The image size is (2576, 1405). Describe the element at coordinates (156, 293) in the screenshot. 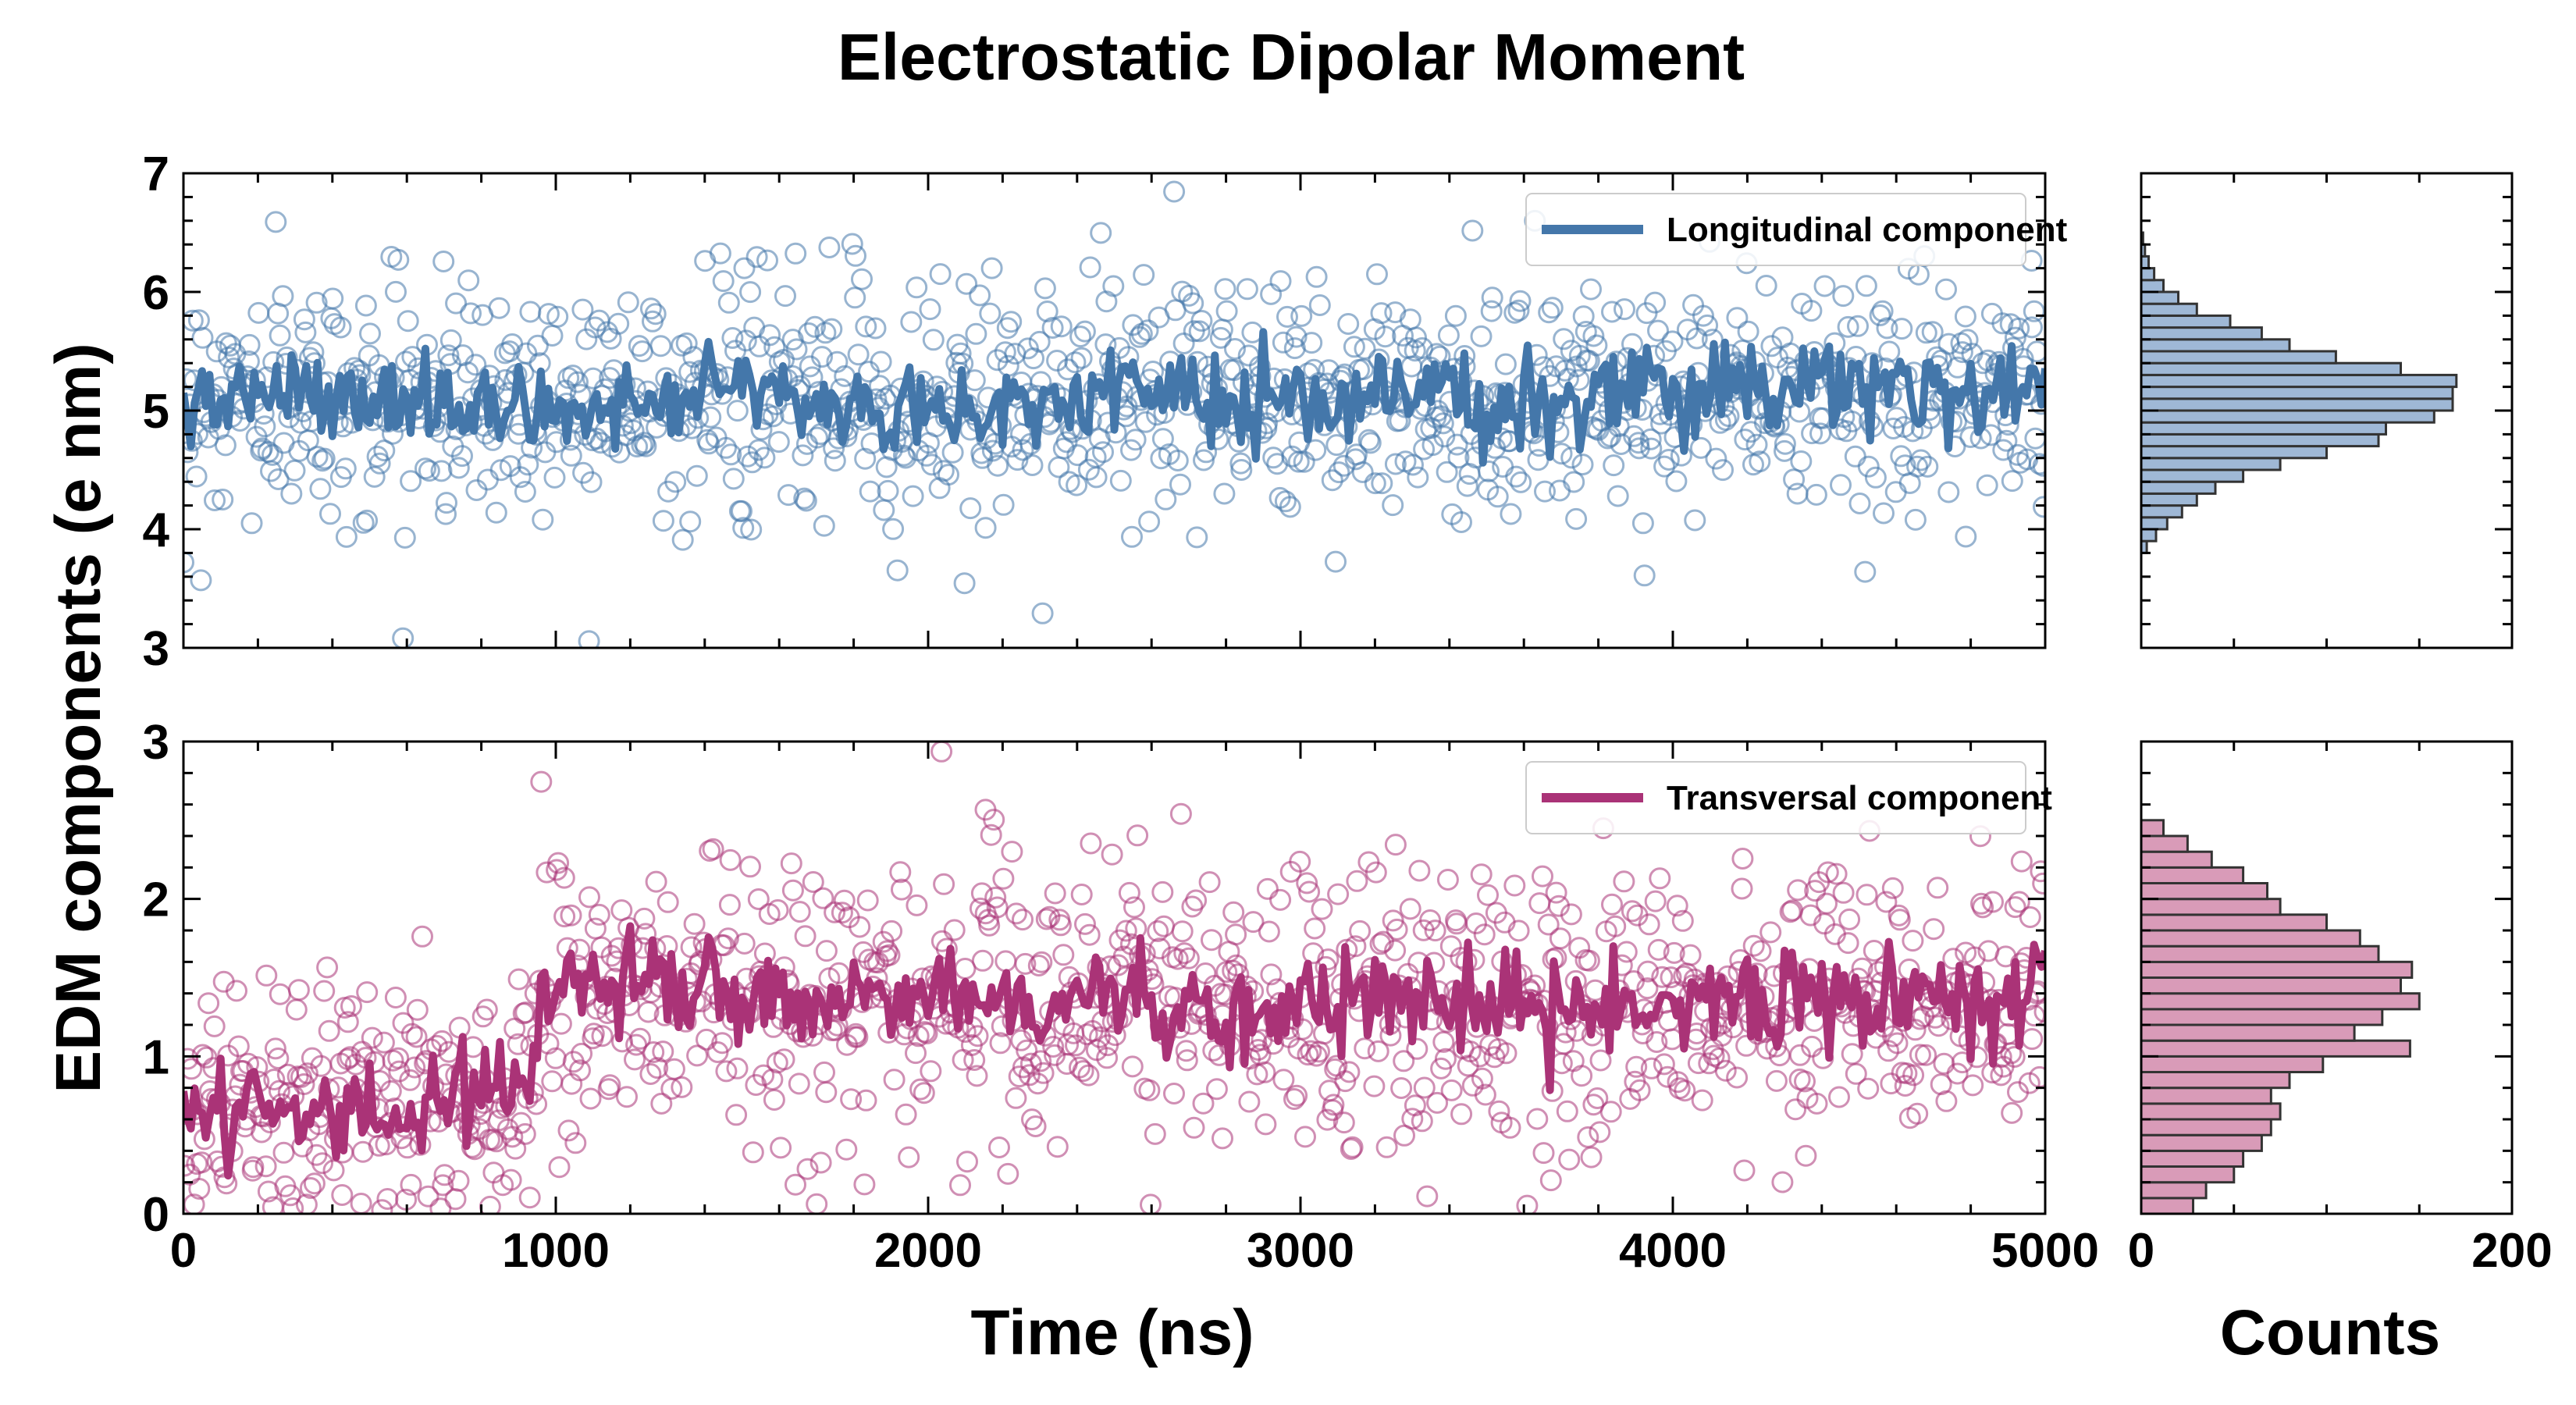

I see `y-tick-label: 6` at that location.